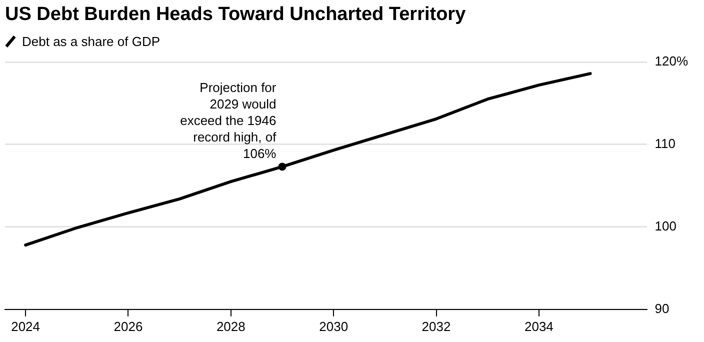  Describe the element at coordinates (436, 326) in the screenshot. I see `x-tick-label: 2032` at that location.